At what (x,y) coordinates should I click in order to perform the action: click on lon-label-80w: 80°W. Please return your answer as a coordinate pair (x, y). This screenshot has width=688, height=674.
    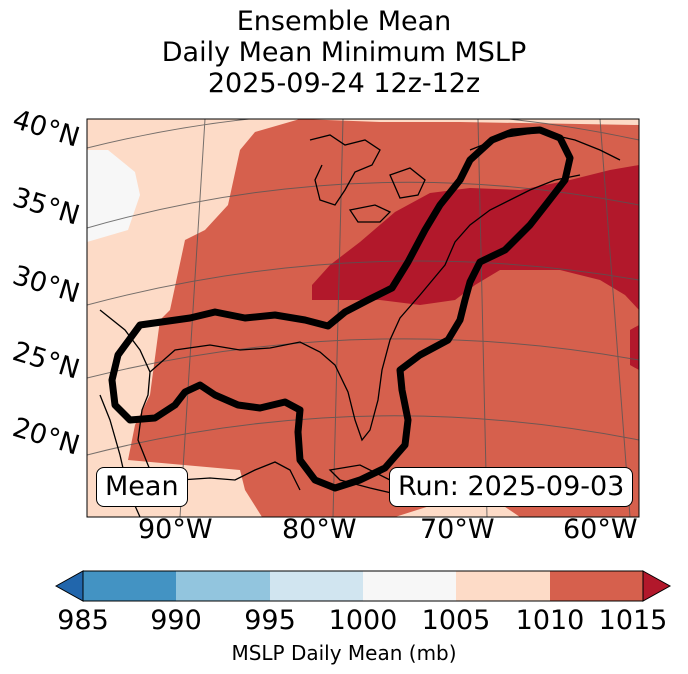
    Looking at the image, I should click on (319, 529).